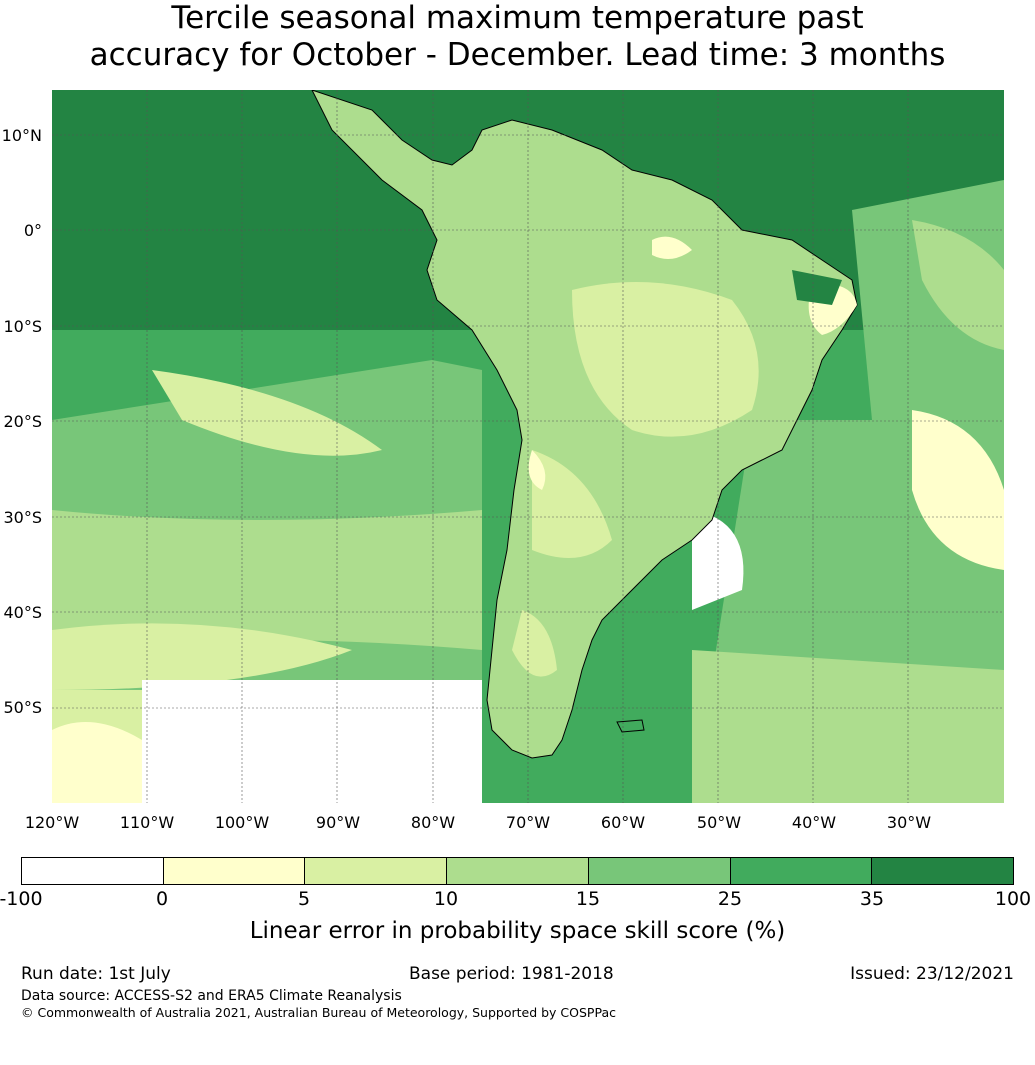  Describe the element at coordinates (909, 822) in the screenshot. I see `lon-label-30w: 30°W` at that location.